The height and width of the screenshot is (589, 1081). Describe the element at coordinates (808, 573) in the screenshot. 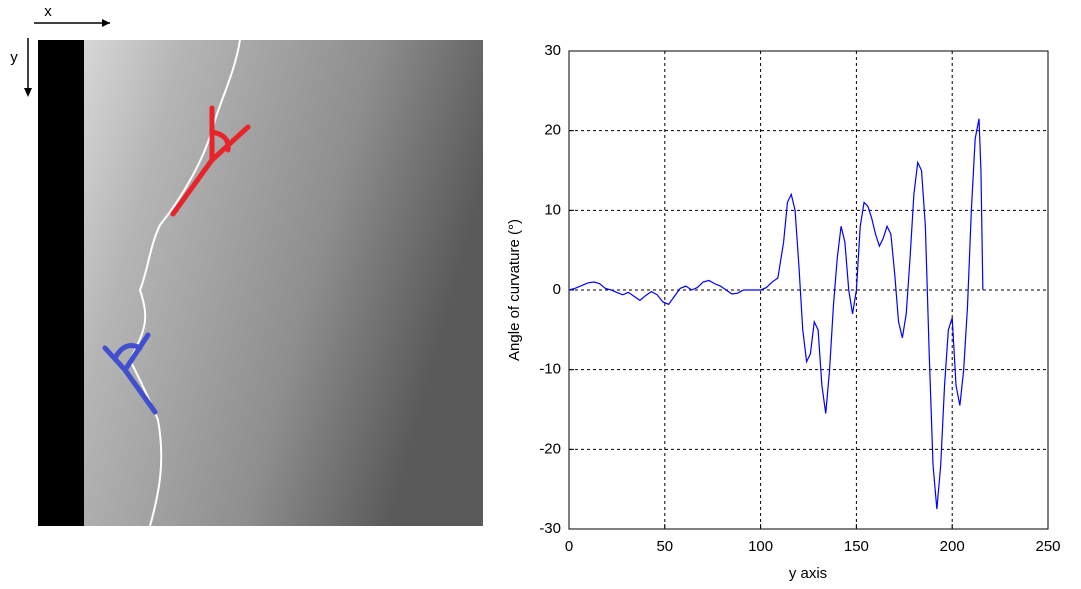

I see `x-axis-label: y axis` at that location.